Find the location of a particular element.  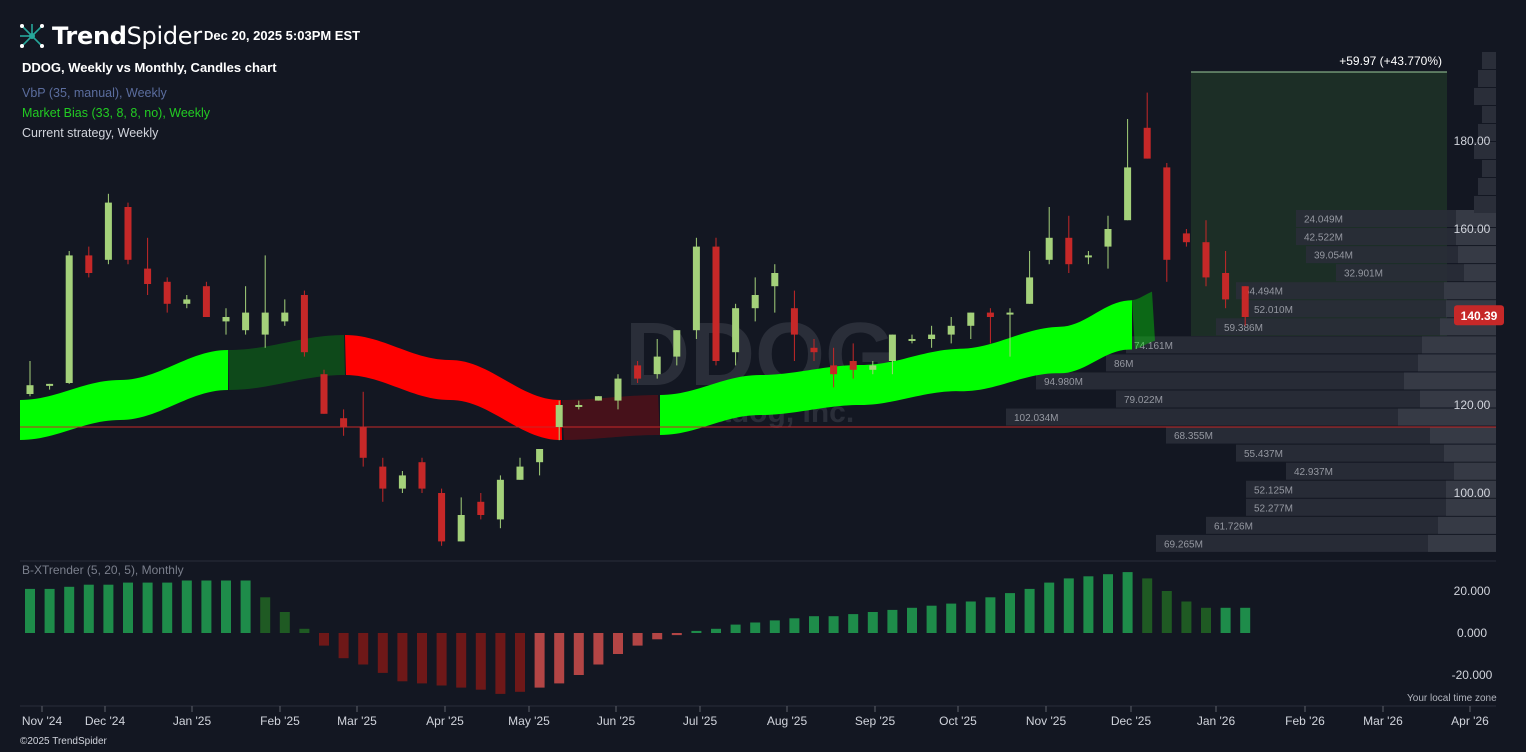

time-axis-tick: Nov '24 is located at coordinates (42, 721).